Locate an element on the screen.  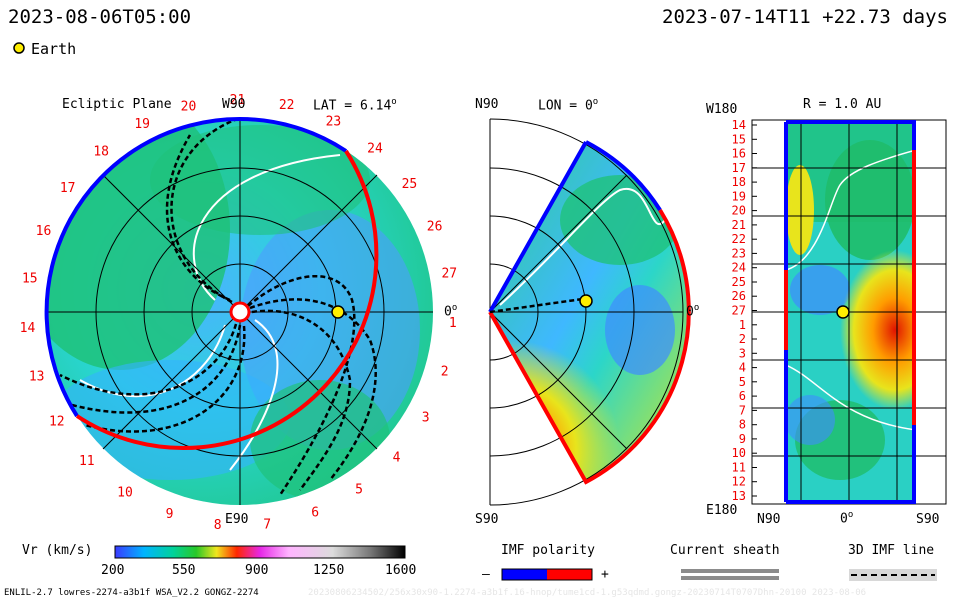
carrington-tick-27: 27 is located at coordinates (449, 274).